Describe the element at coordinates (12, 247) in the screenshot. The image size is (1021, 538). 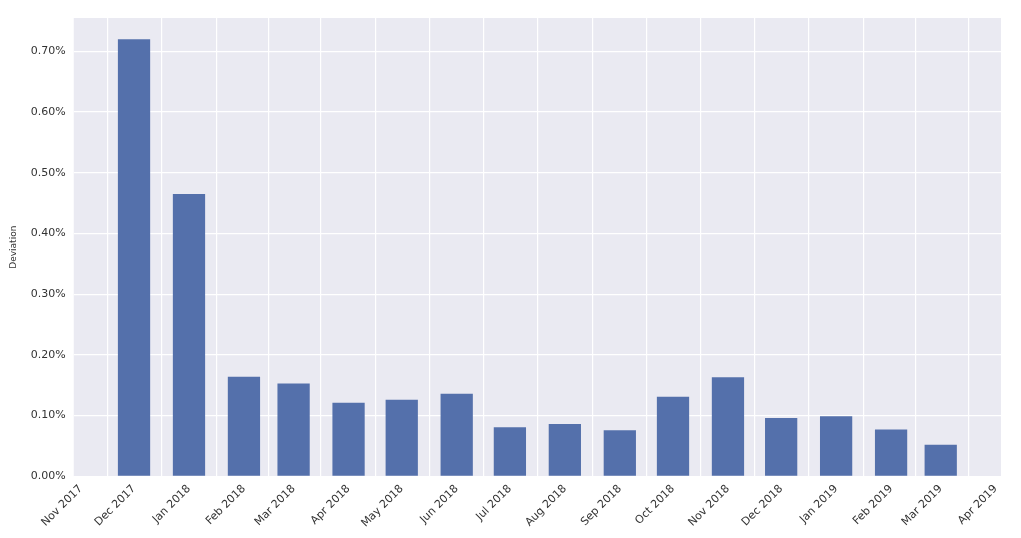
I see `y-axis-title: Deviation` at that location.